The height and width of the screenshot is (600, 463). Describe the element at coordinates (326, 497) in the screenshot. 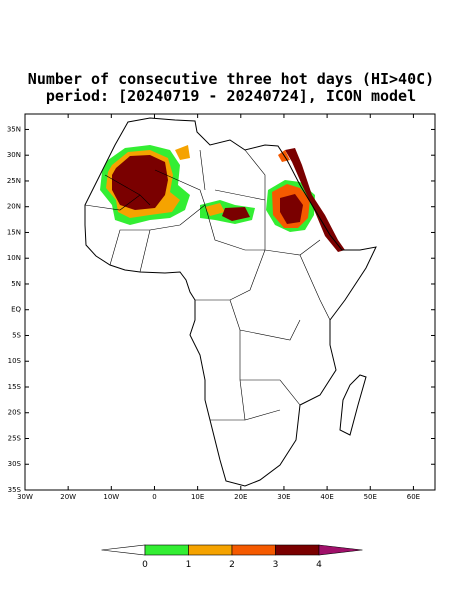

I see `x-tick-label: 40E` at that location.